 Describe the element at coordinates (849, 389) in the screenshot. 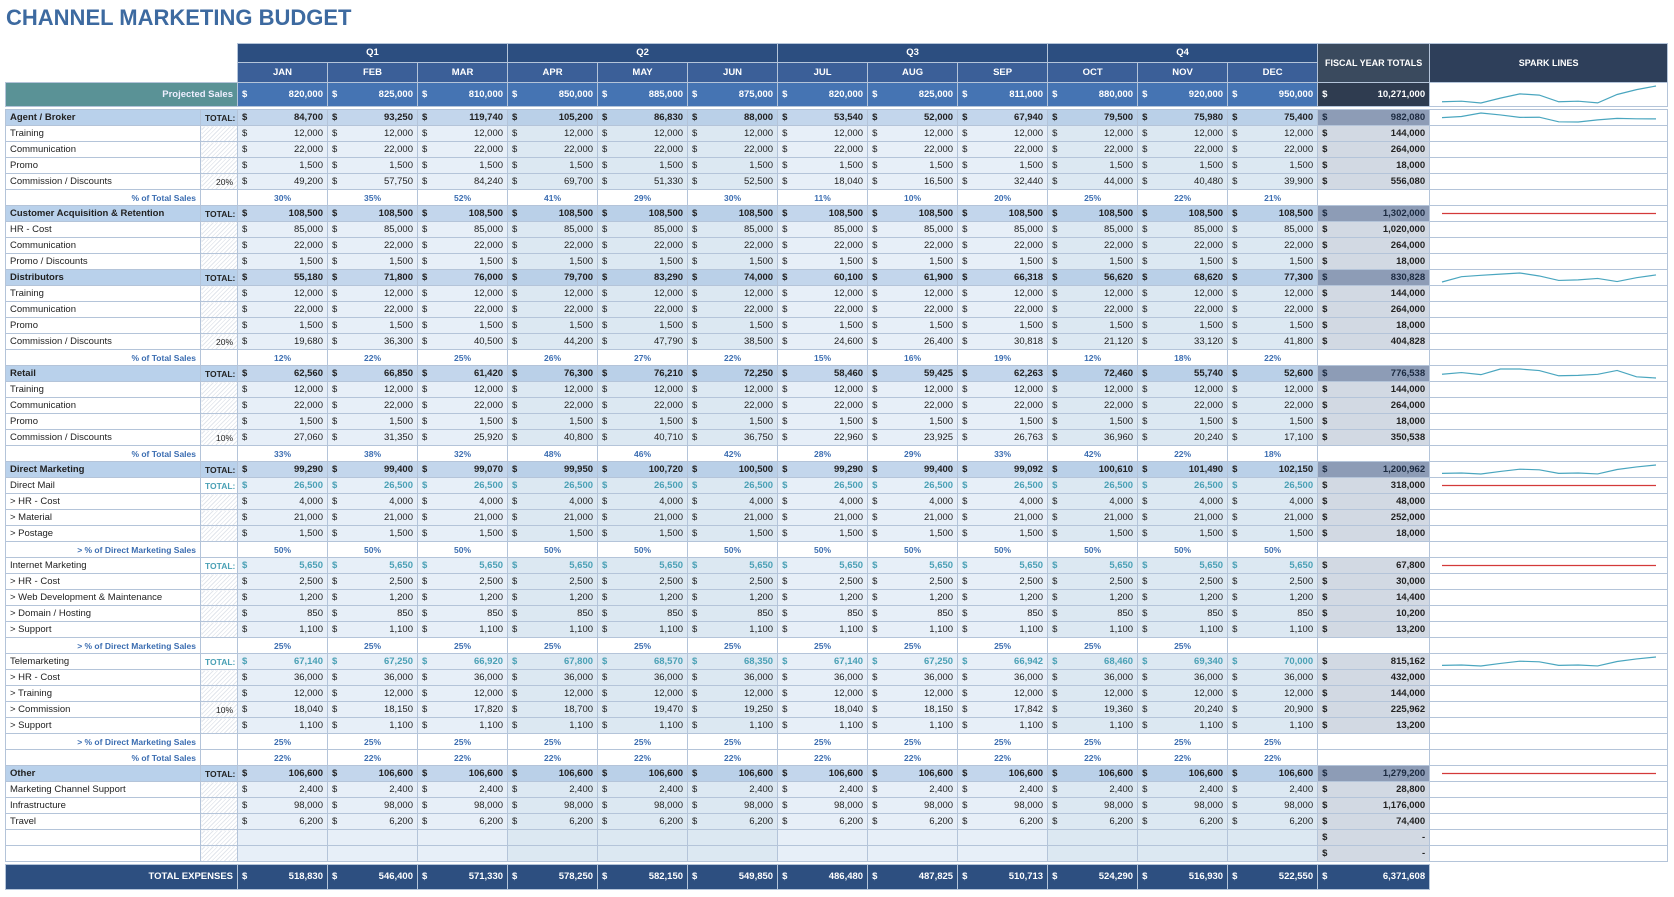

I see `amount: 12,000` at that location.